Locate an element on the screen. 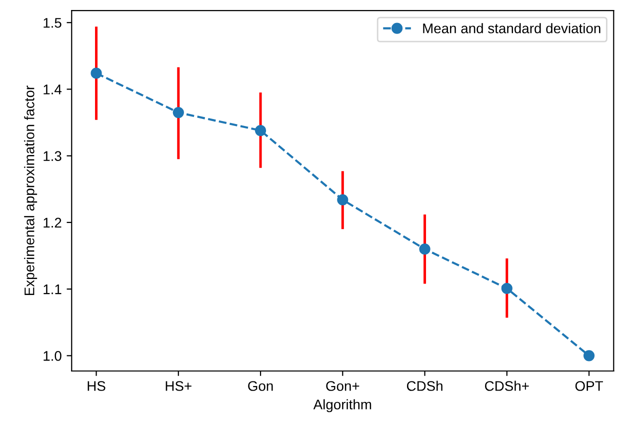 Image resolution: width=623 pixels, height=424 pixels. x-tick-label: CDSh+ is located at coordinates (507, 385).